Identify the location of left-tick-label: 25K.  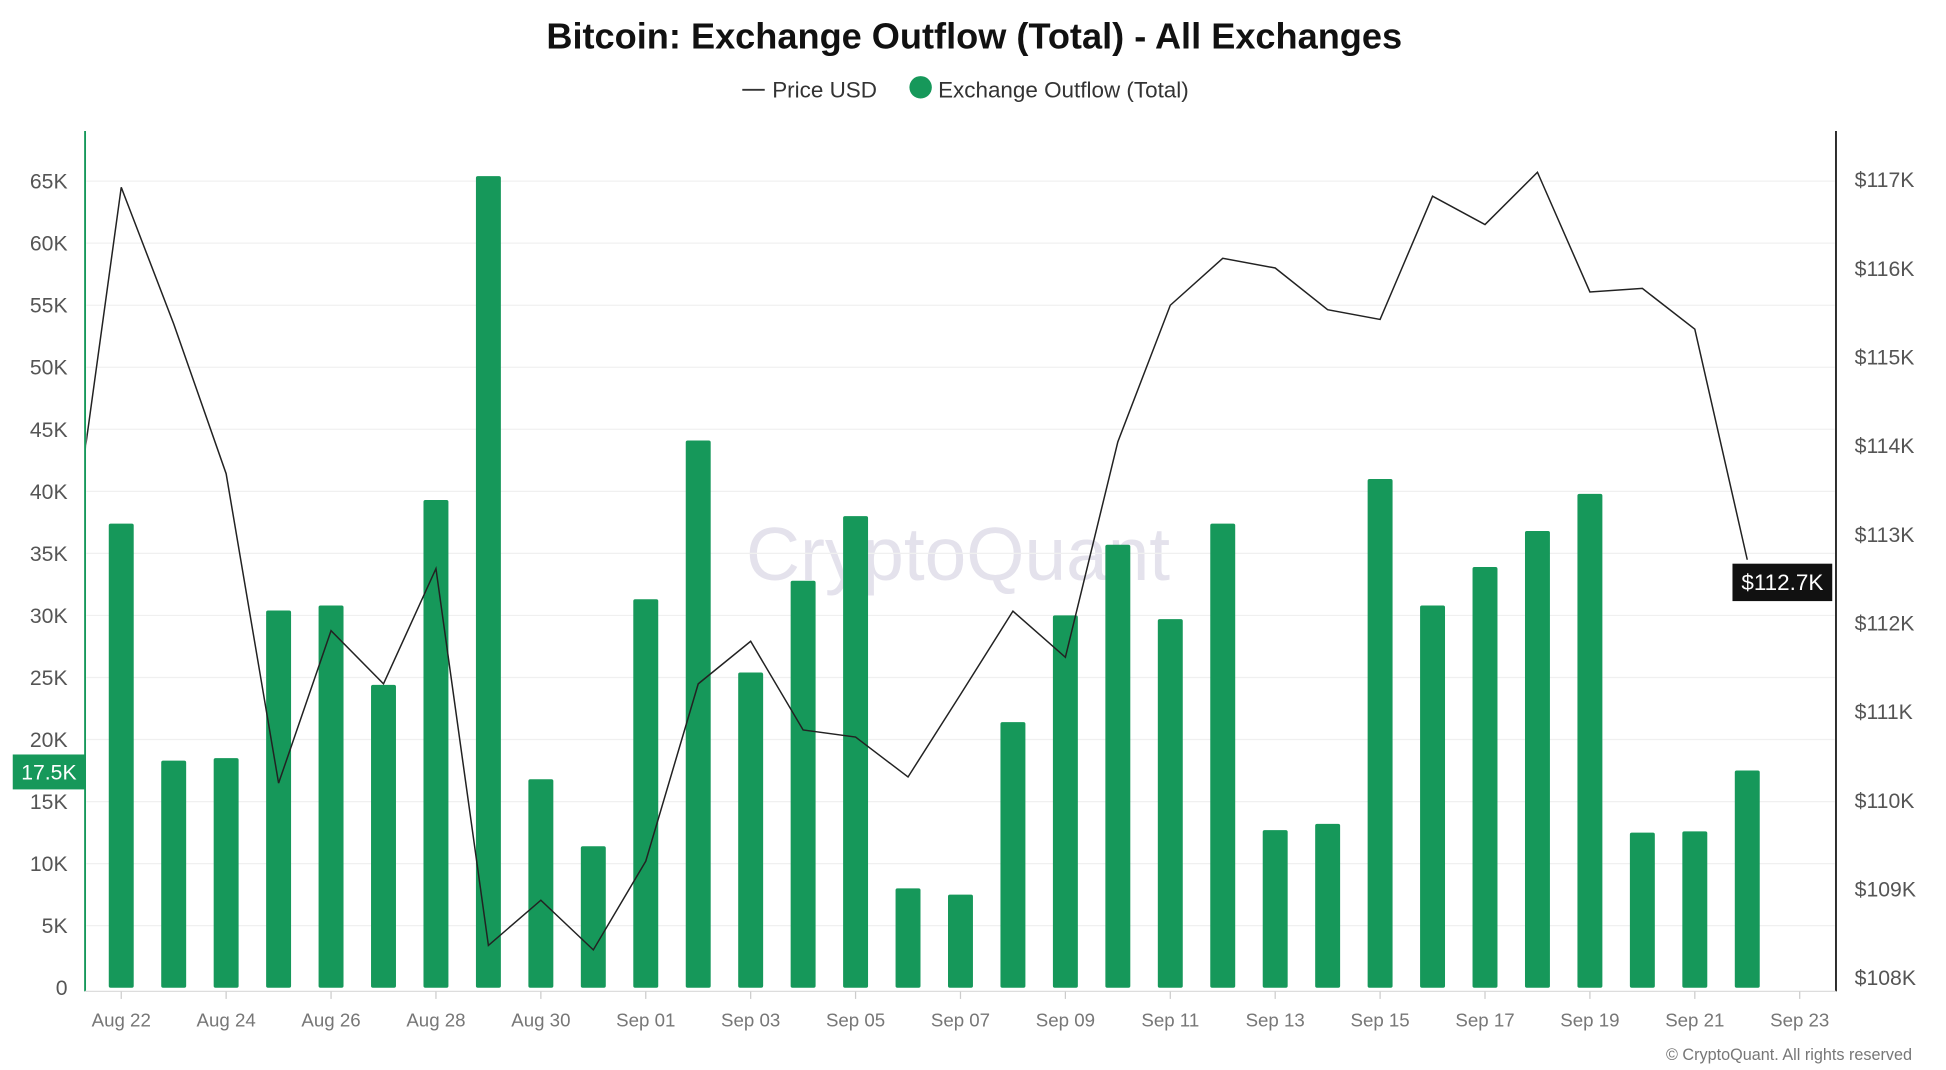
(49, 678).